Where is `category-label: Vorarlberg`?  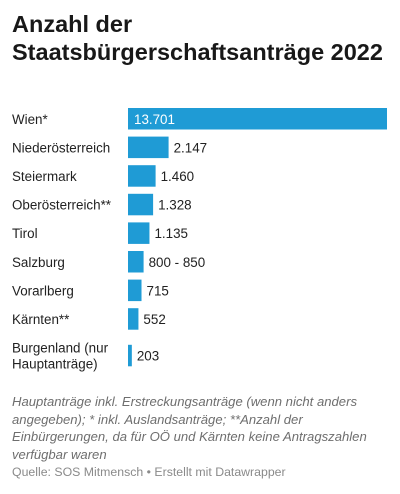
category-label: Vorarlberg is located at coordinates (43, 290).